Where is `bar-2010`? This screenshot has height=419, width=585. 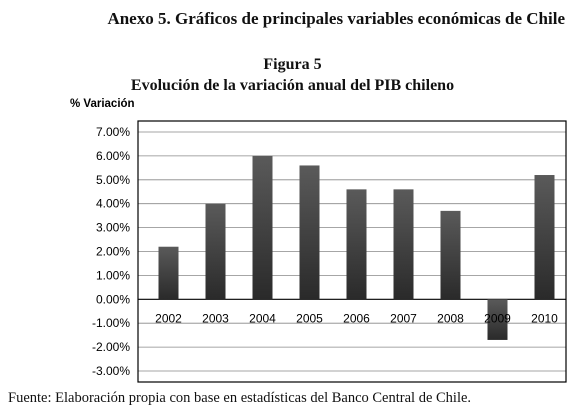
bar-2010 is located at coordinates (544, 237).